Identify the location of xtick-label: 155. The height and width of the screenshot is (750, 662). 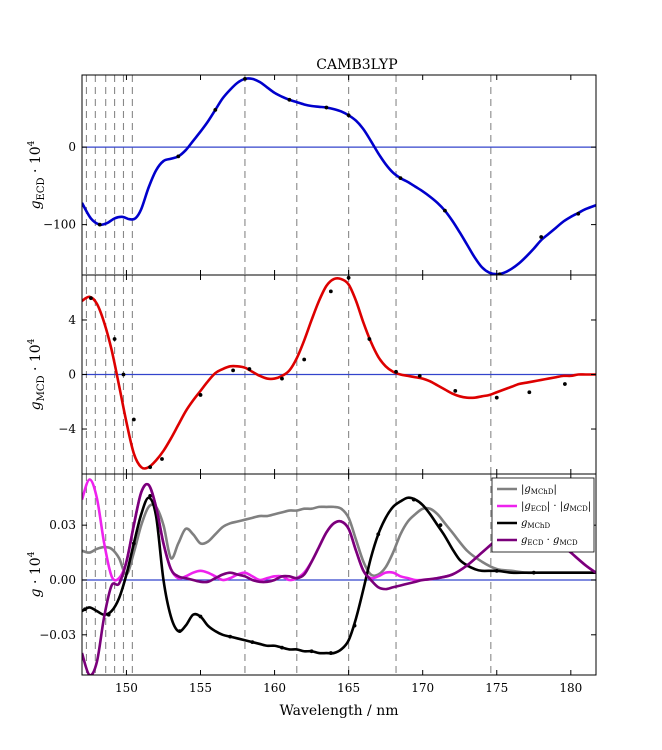
(200, 688).